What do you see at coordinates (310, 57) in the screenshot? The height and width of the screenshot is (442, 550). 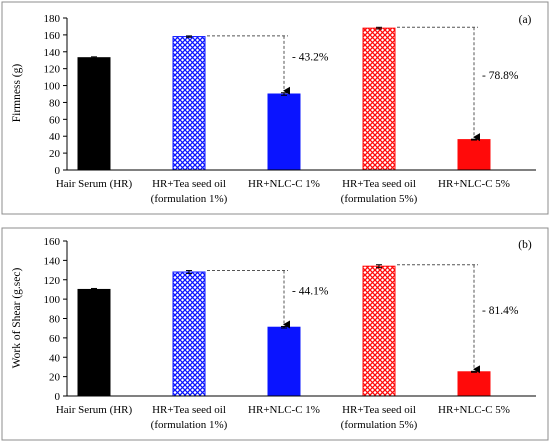 I see `reduction-label: - 43.2%` at bounding box center [310, 57].